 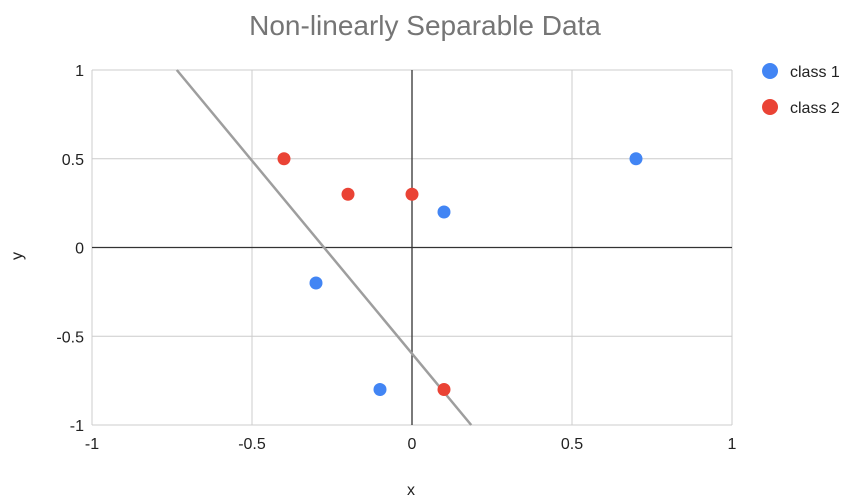 What do you see at coordinates (92, 444) in the screenshot?
I see `x-tick-label: -1` at bounding box center [92, 444].